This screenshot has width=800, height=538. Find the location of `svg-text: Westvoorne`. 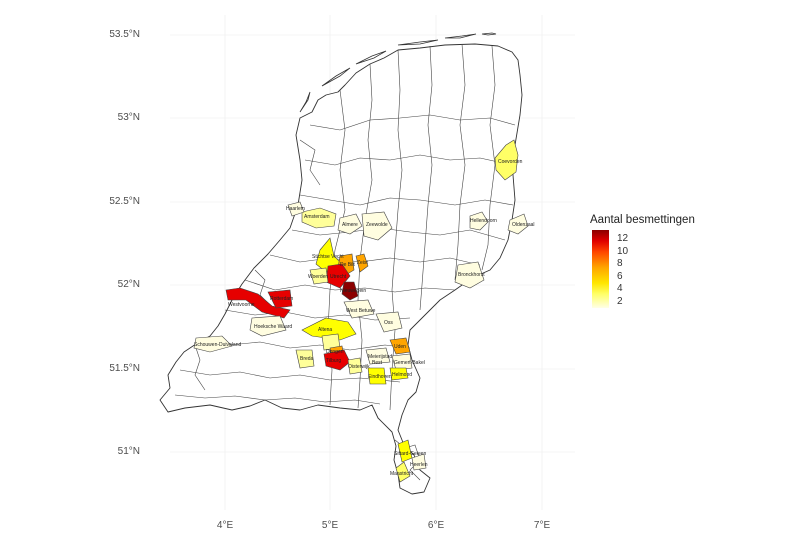

svg-text: Westvoorne is located at coordinates (241, 305).